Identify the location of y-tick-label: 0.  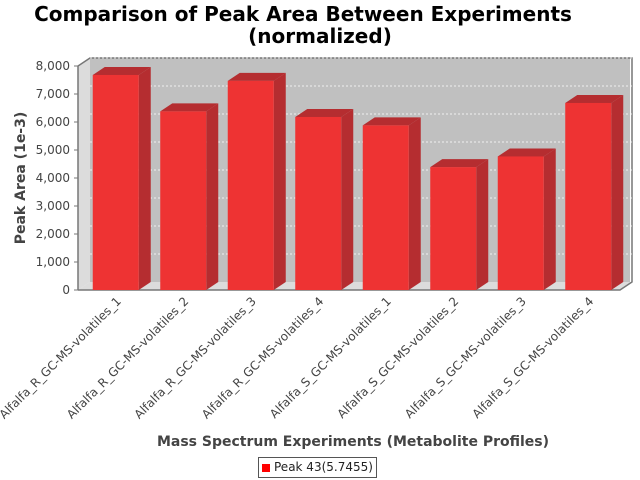
(66, 290).